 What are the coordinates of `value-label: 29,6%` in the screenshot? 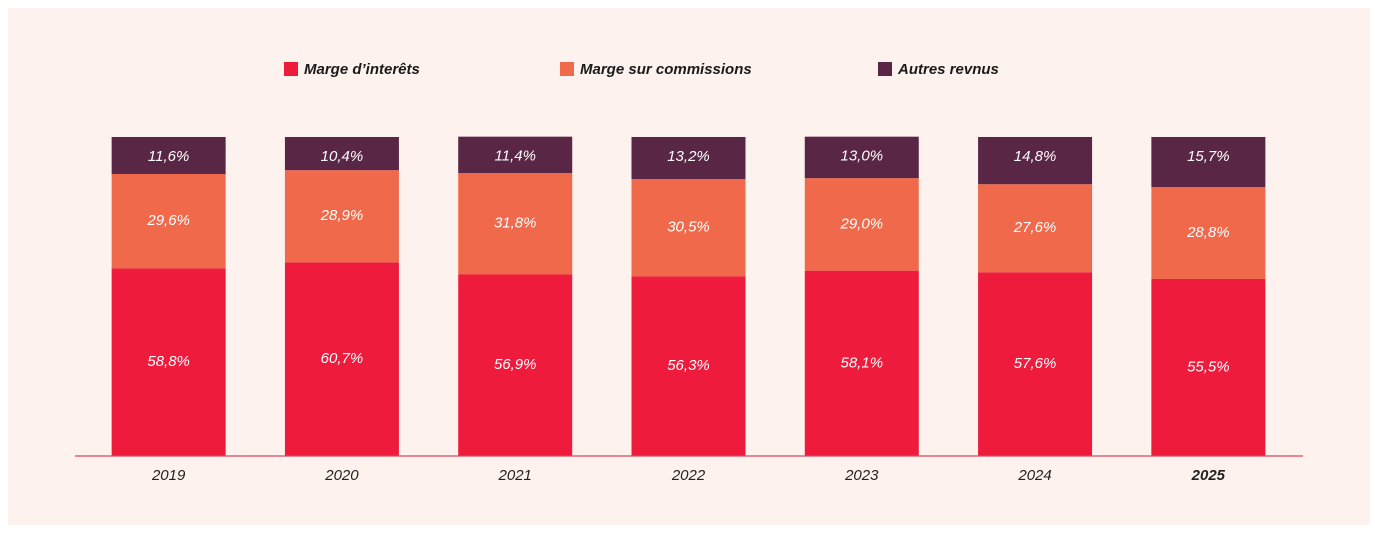 It's located at (168, 220).